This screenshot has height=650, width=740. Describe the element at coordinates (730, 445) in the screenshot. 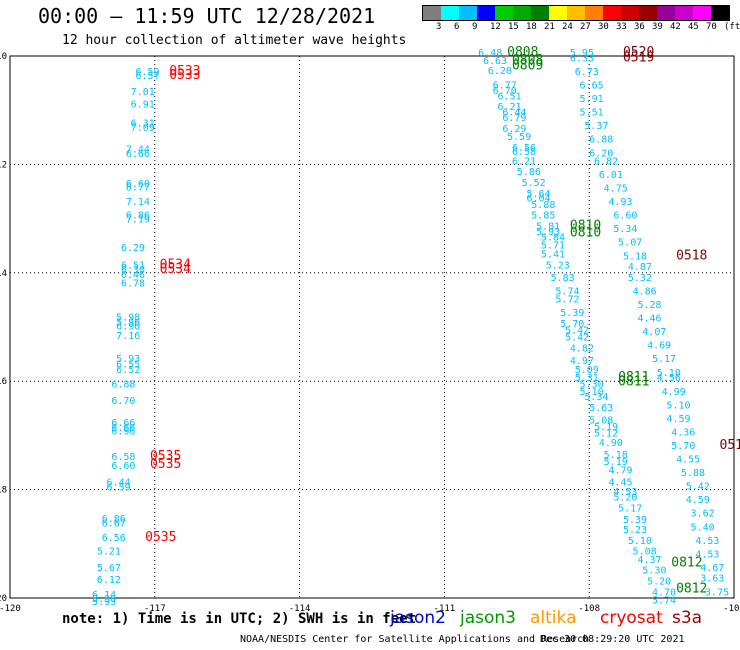

I see `pass-time-label: 0517` at that location.